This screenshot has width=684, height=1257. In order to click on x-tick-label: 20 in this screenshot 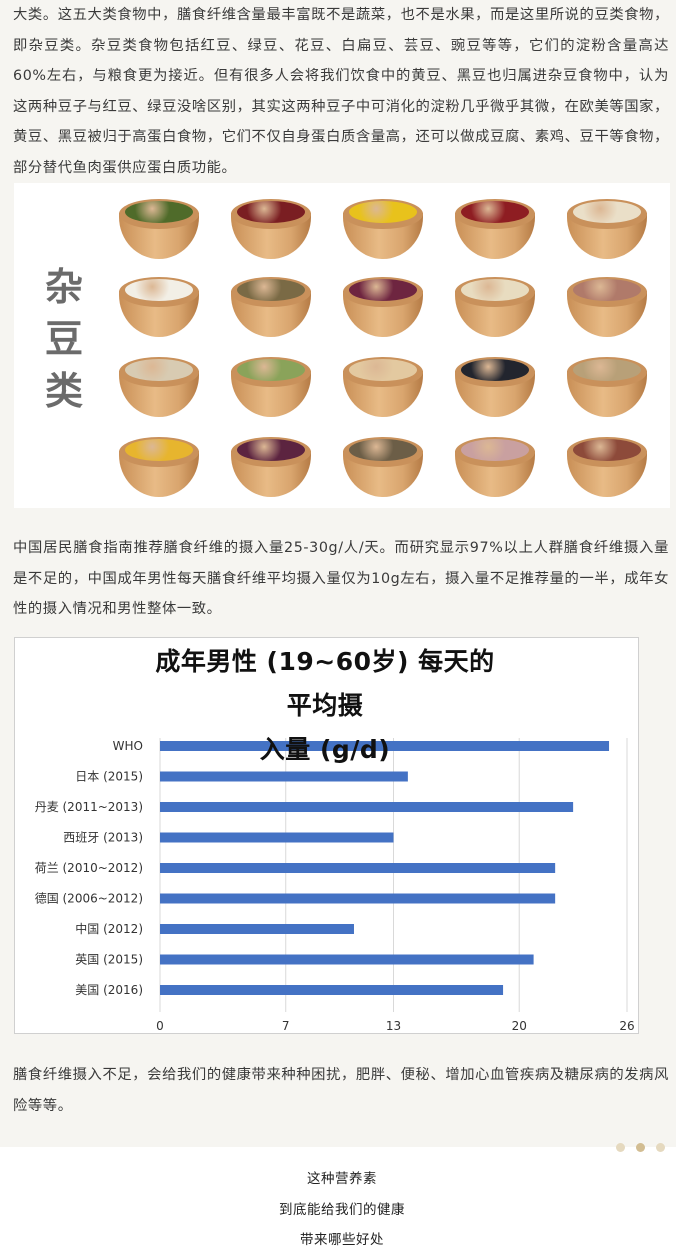, I will do `click(519, 1026)`.